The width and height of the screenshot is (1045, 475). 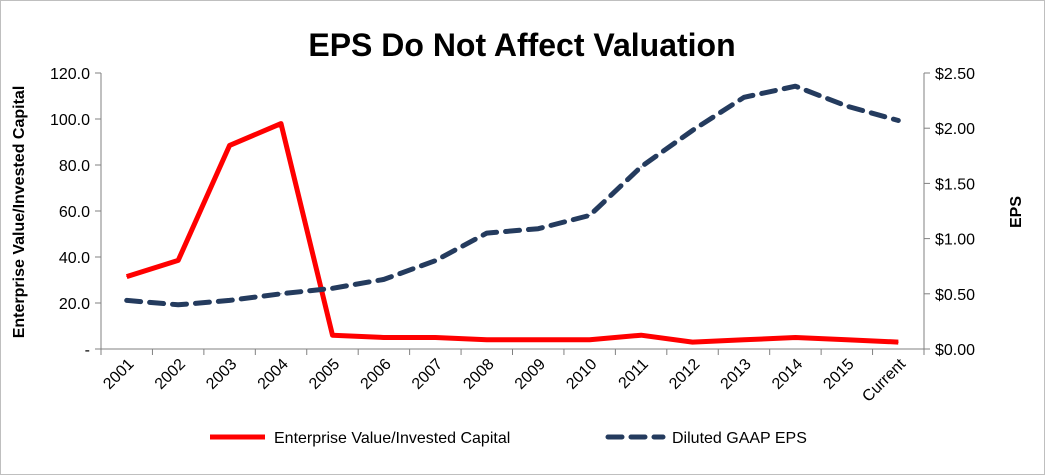 I want to click on right-tick-label: $0.50, so click(x=955, y=295).